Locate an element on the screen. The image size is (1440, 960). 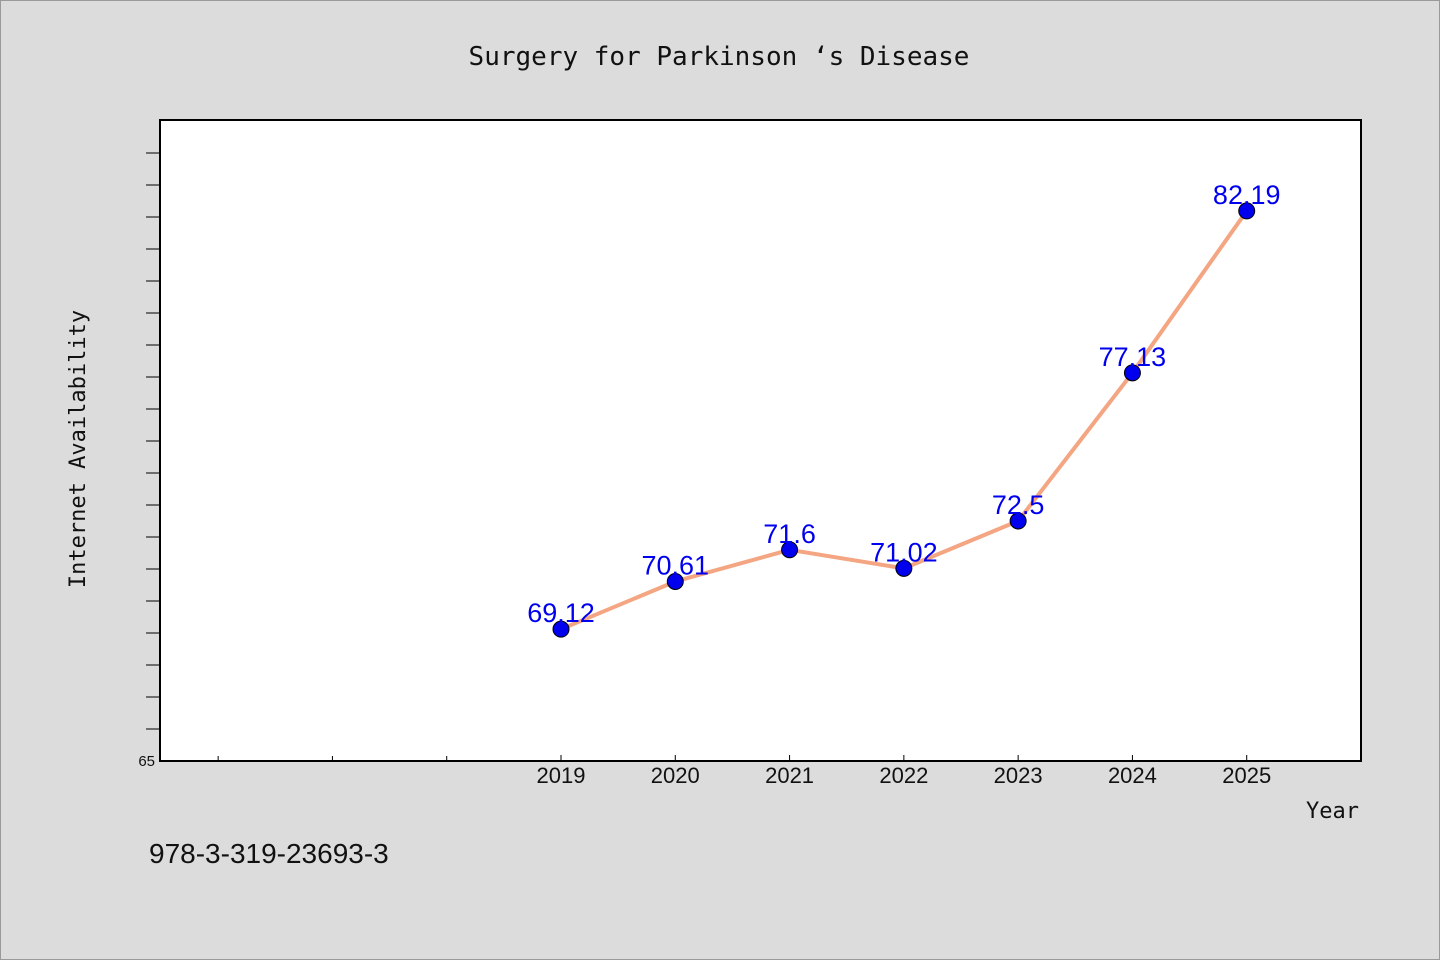
data-label: 70.61 is located at coordinates (675, 565).